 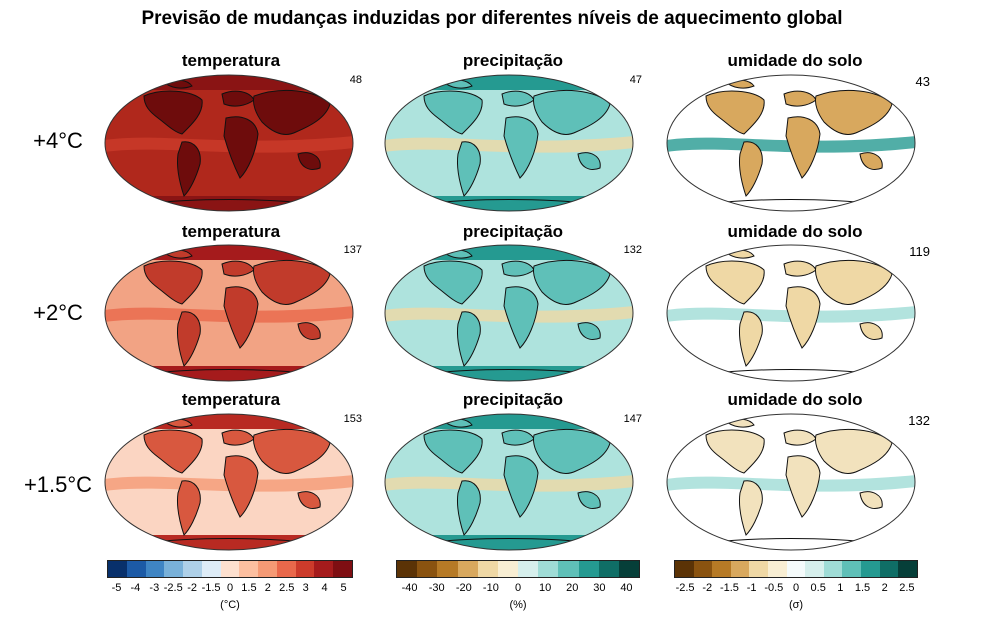 What do you see at coordinates (796, 605) in the screenshot?
I see `soil-moisture-unit: (σ)` at bounding box center [796, 605].